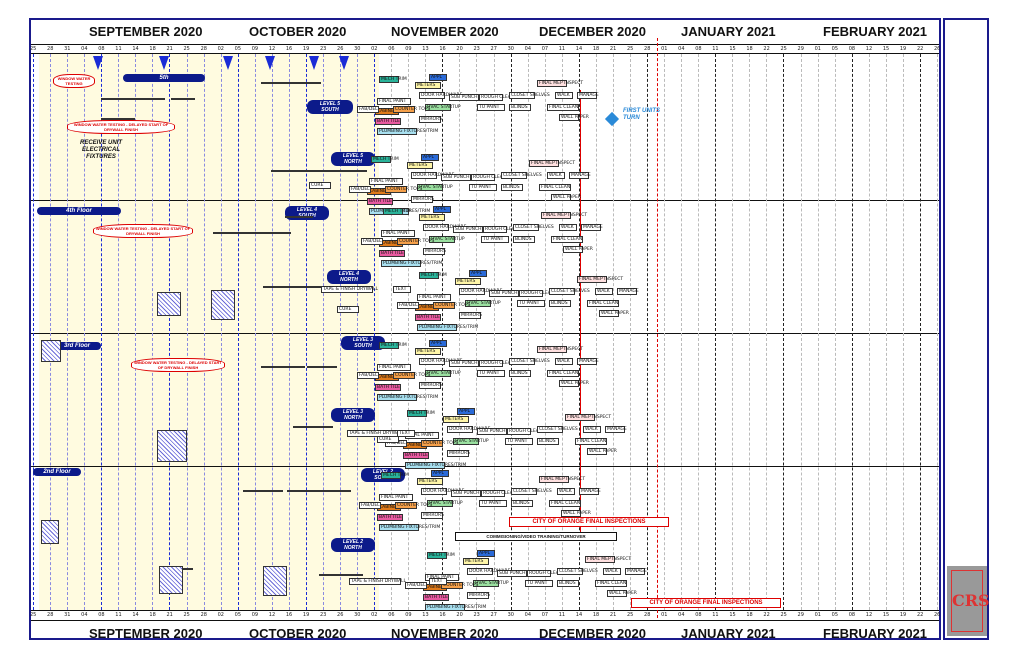 The width and height of the screenshot is (1024, 663). Describe the element at coordinates (374, 49) in the screenshot. I see `day-tick: 02` at that location.